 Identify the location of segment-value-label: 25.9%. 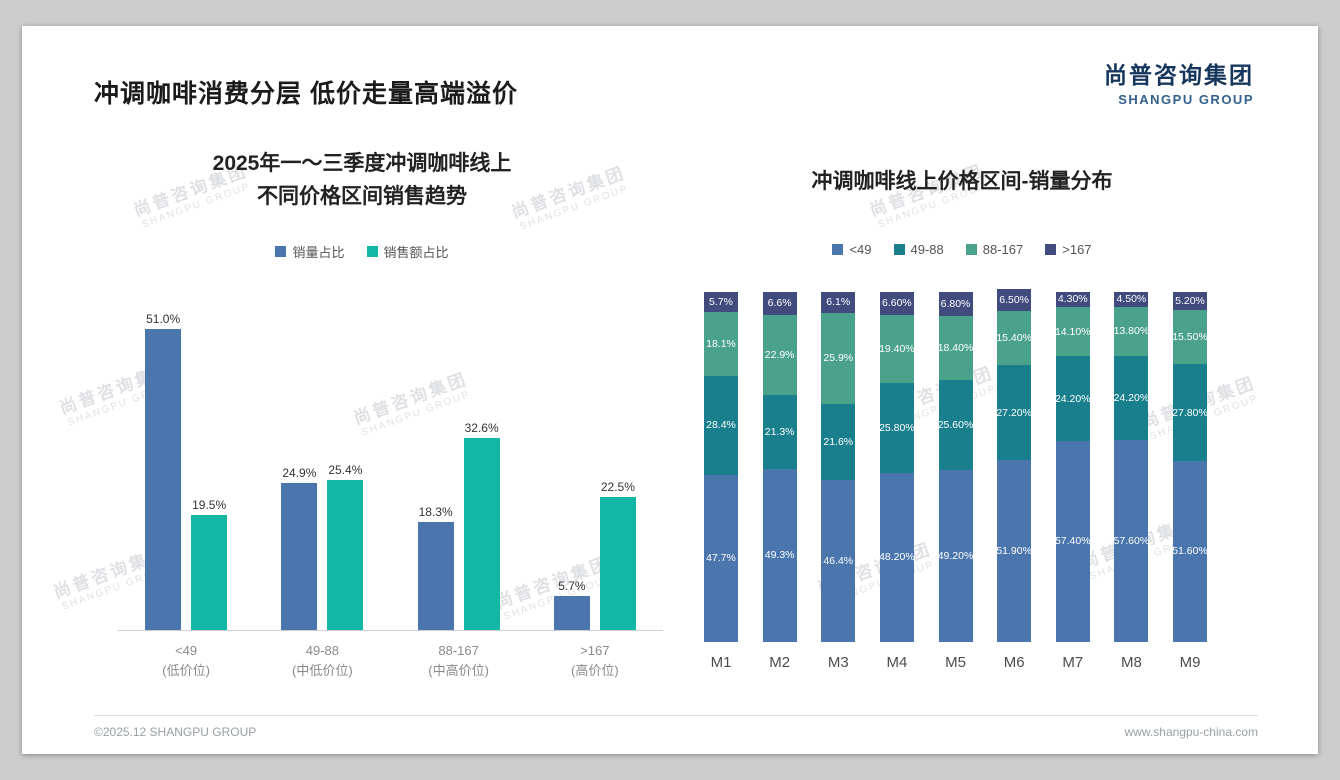
(838, 358).